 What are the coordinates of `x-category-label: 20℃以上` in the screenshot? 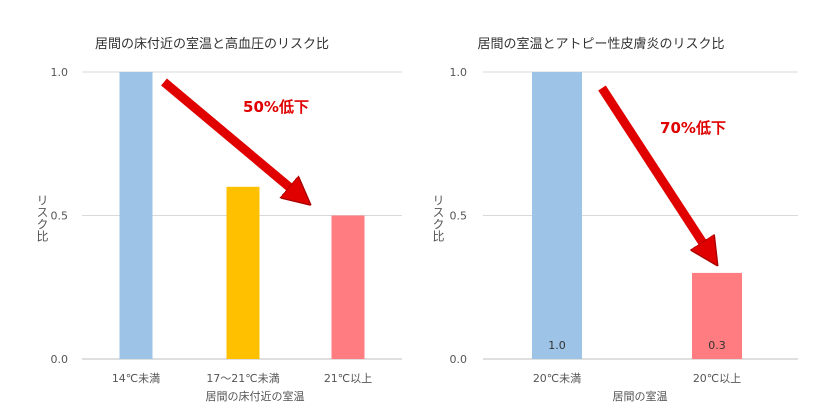 It's located at (717, 378).